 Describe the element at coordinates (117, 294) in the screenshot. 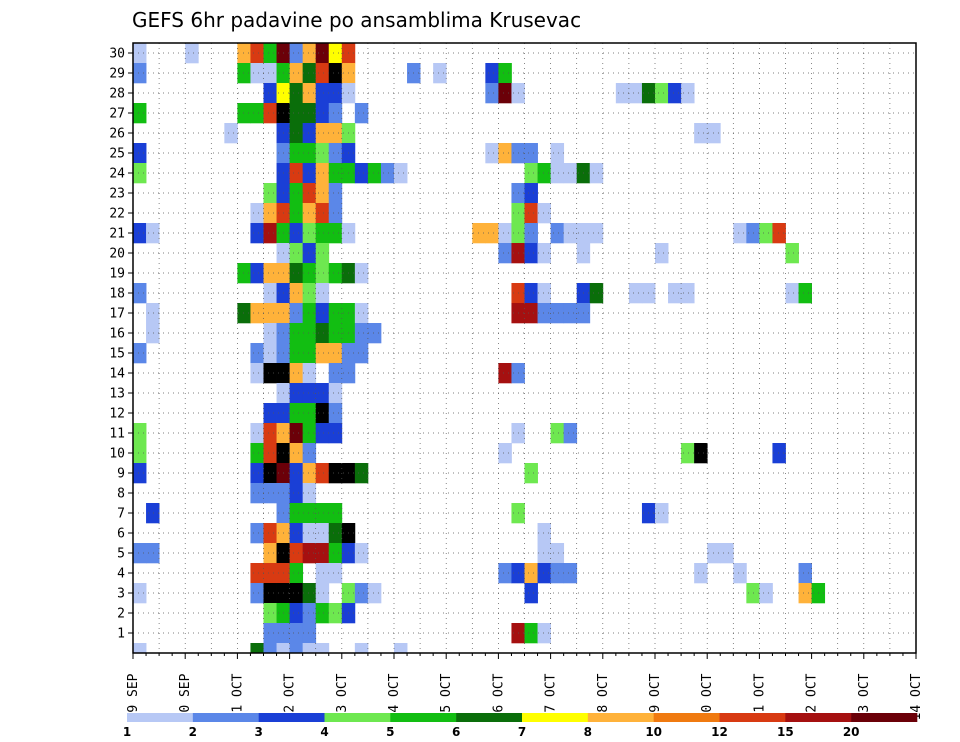

I see `y-tick-label: 18` at that location.